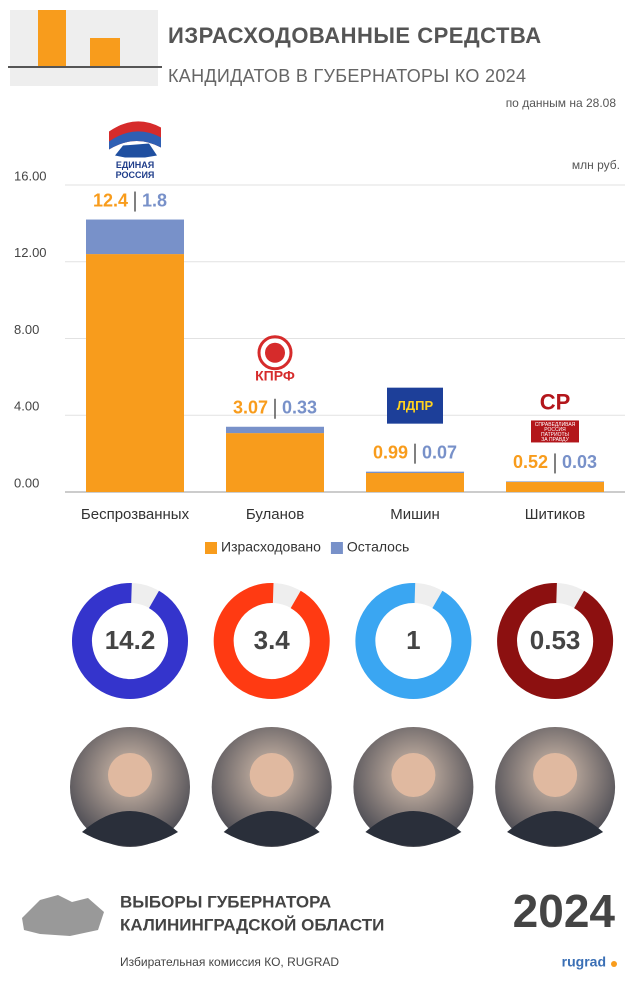 This screenshot has width=635, height=985. What do you see at coordinates (26, 329) in the screenshot?
I see `y-tick-label: 8.00` at bounding box center [26, 329].